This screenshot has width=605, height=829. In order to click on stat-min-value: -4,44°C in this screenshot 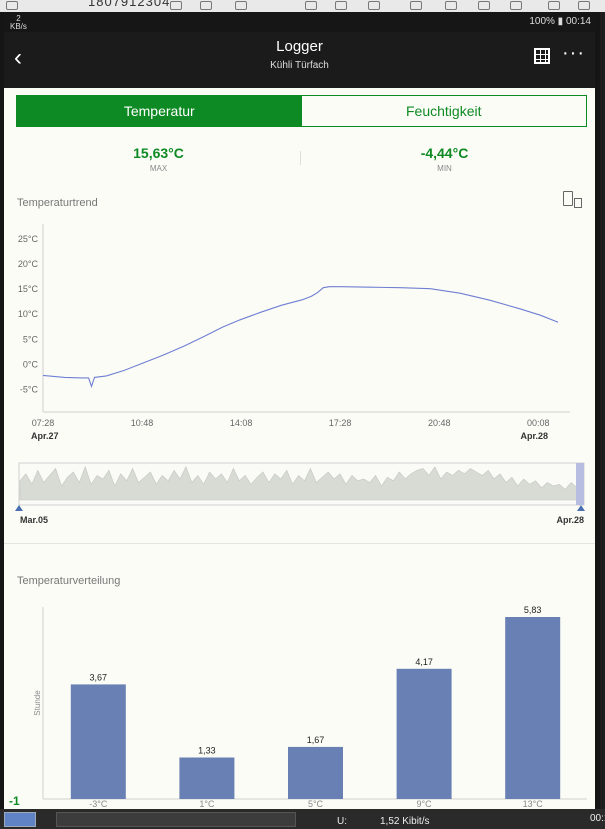, I will do `click(444, 153)`.